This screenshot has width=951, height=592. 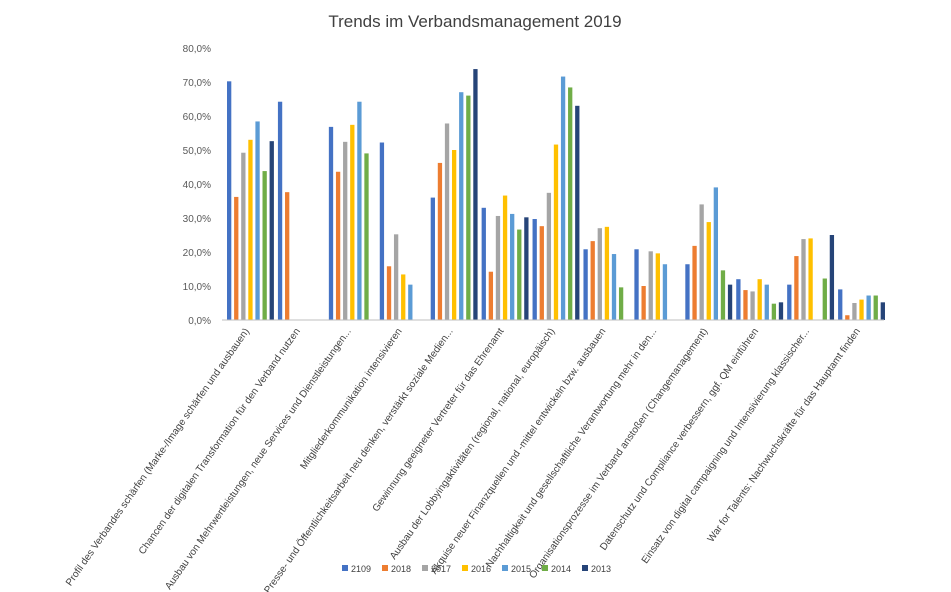 I want to click on legend-item: 2109, so click(x=356, y=569).